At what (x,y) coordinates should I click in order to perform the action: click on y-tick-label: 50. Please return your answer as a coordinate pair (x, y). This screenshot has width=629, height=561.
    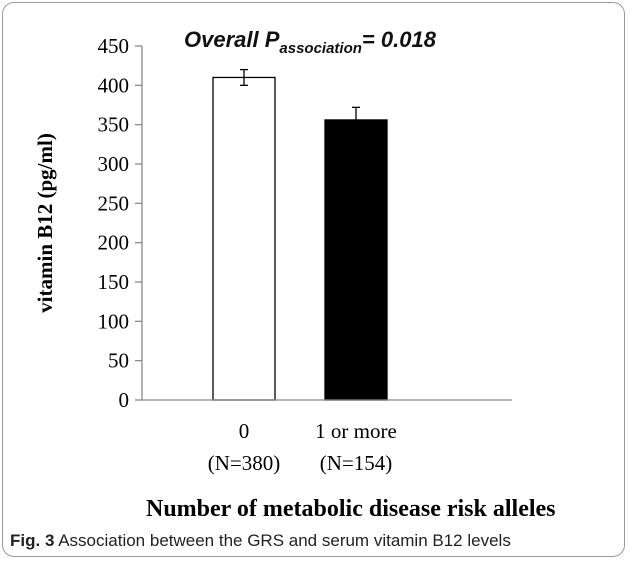
    Looking at the image, I should click on (118, 361).